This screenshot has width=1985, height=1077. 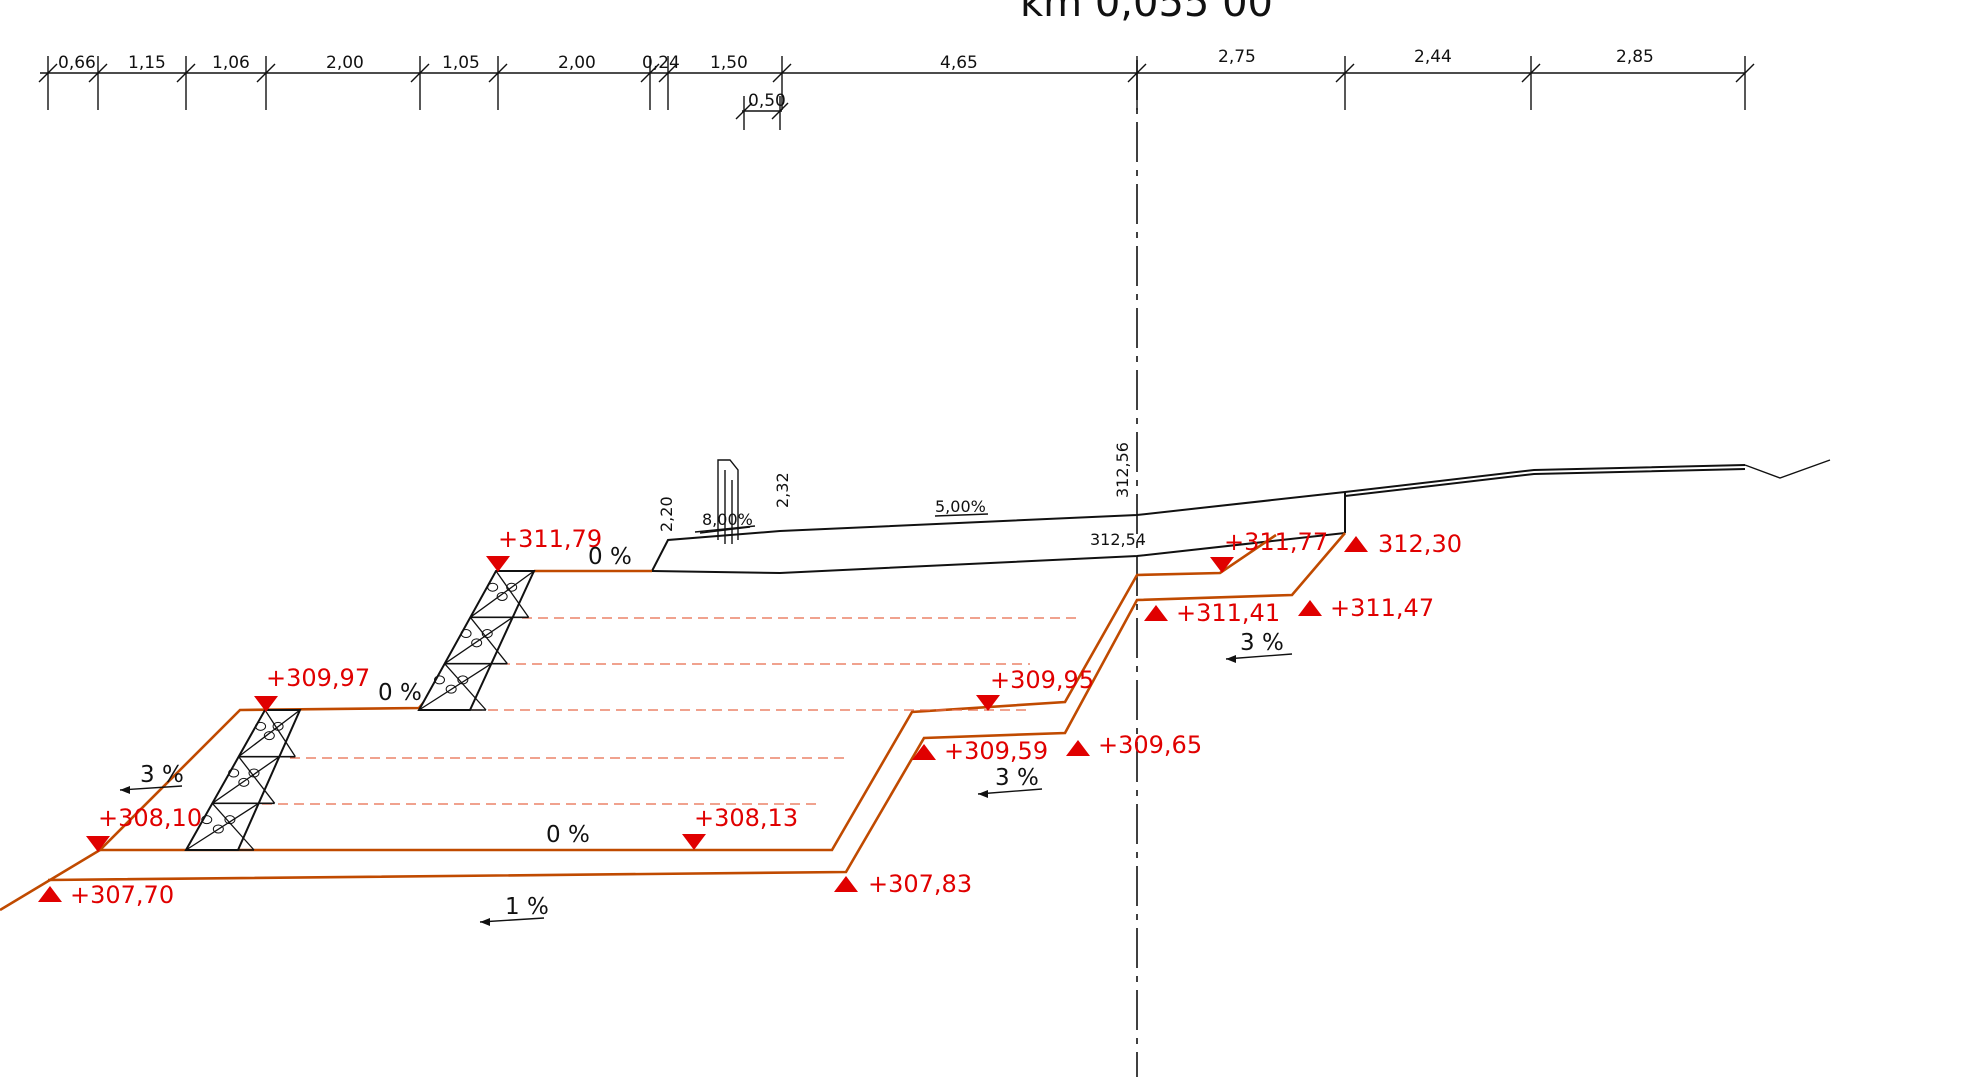 I want to click on station-title: km 0,055 00, so click(x=1146, y=13).